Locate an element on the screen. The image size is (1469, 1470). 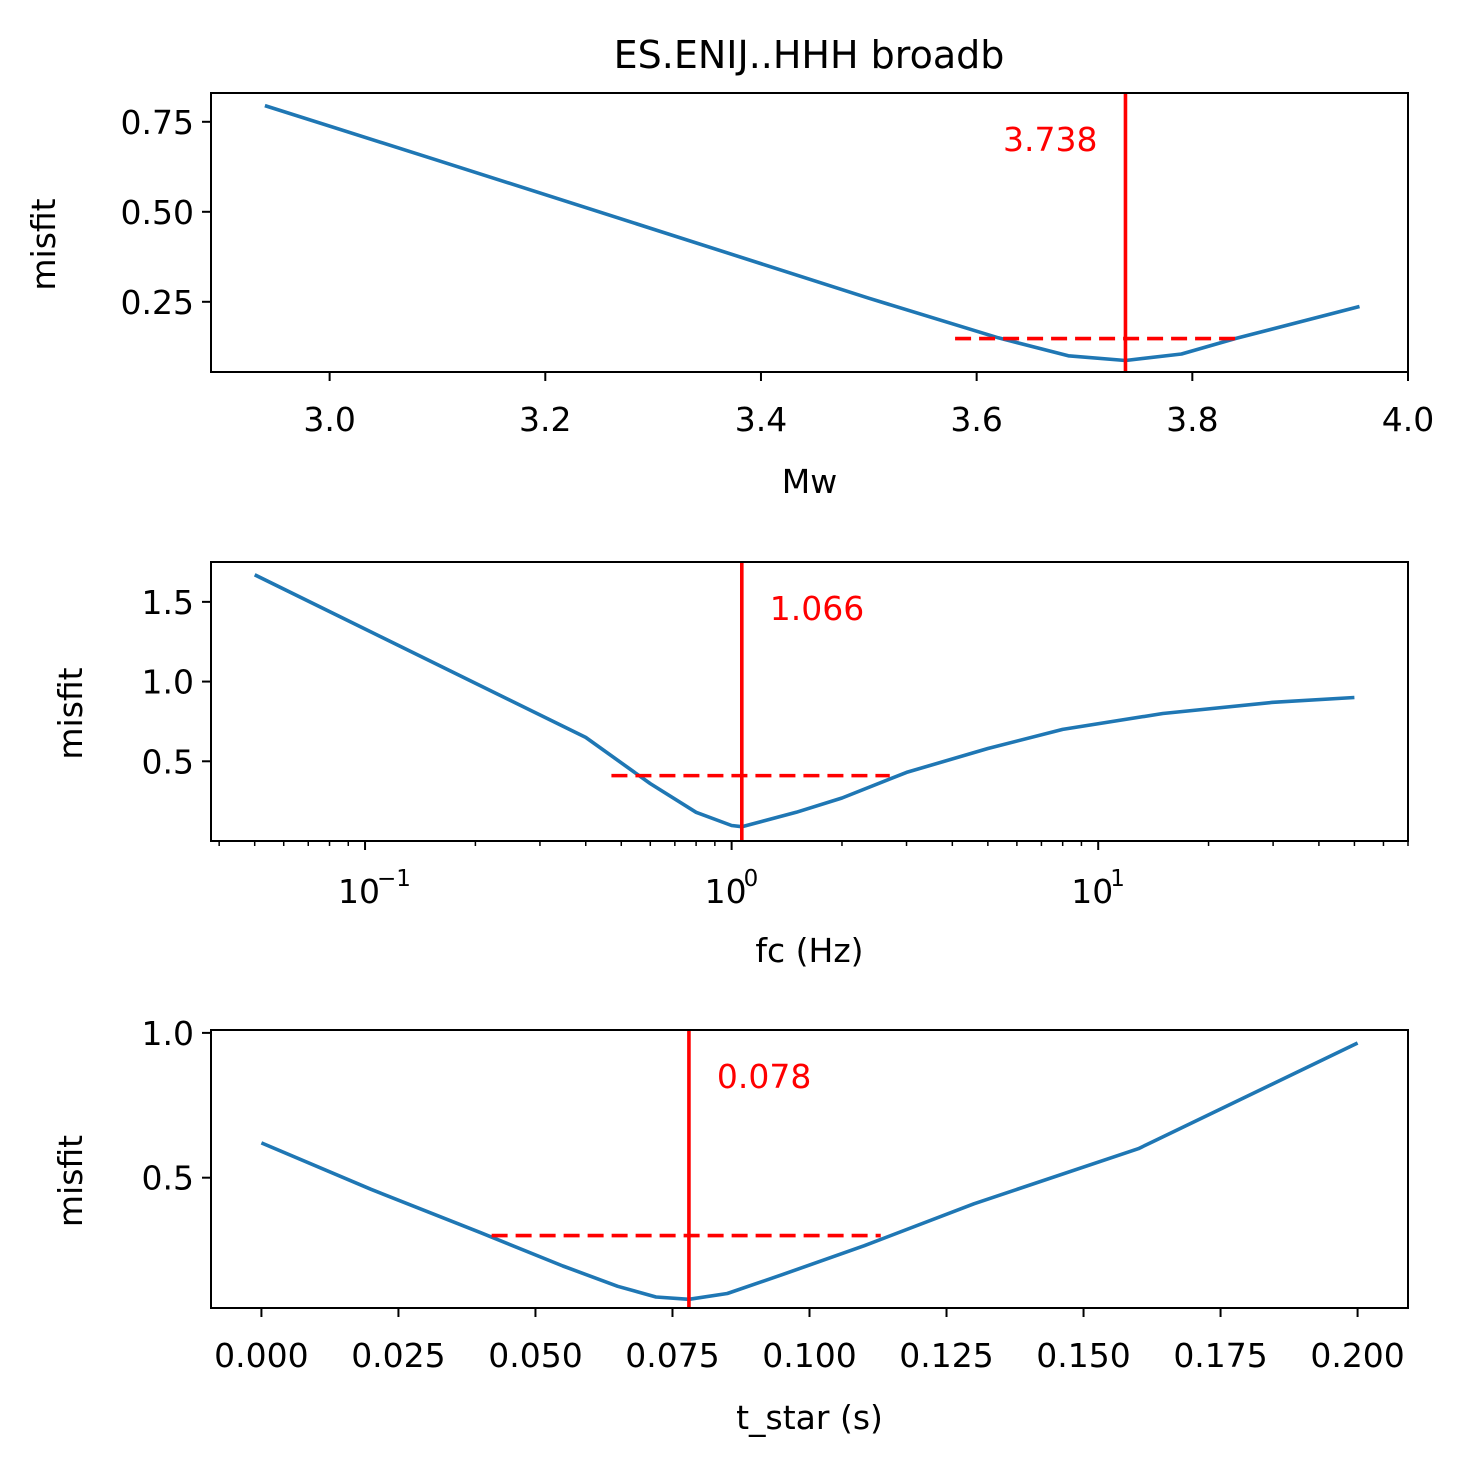
x-tick-label: 0.100 is located at coordinates (809, 1355).